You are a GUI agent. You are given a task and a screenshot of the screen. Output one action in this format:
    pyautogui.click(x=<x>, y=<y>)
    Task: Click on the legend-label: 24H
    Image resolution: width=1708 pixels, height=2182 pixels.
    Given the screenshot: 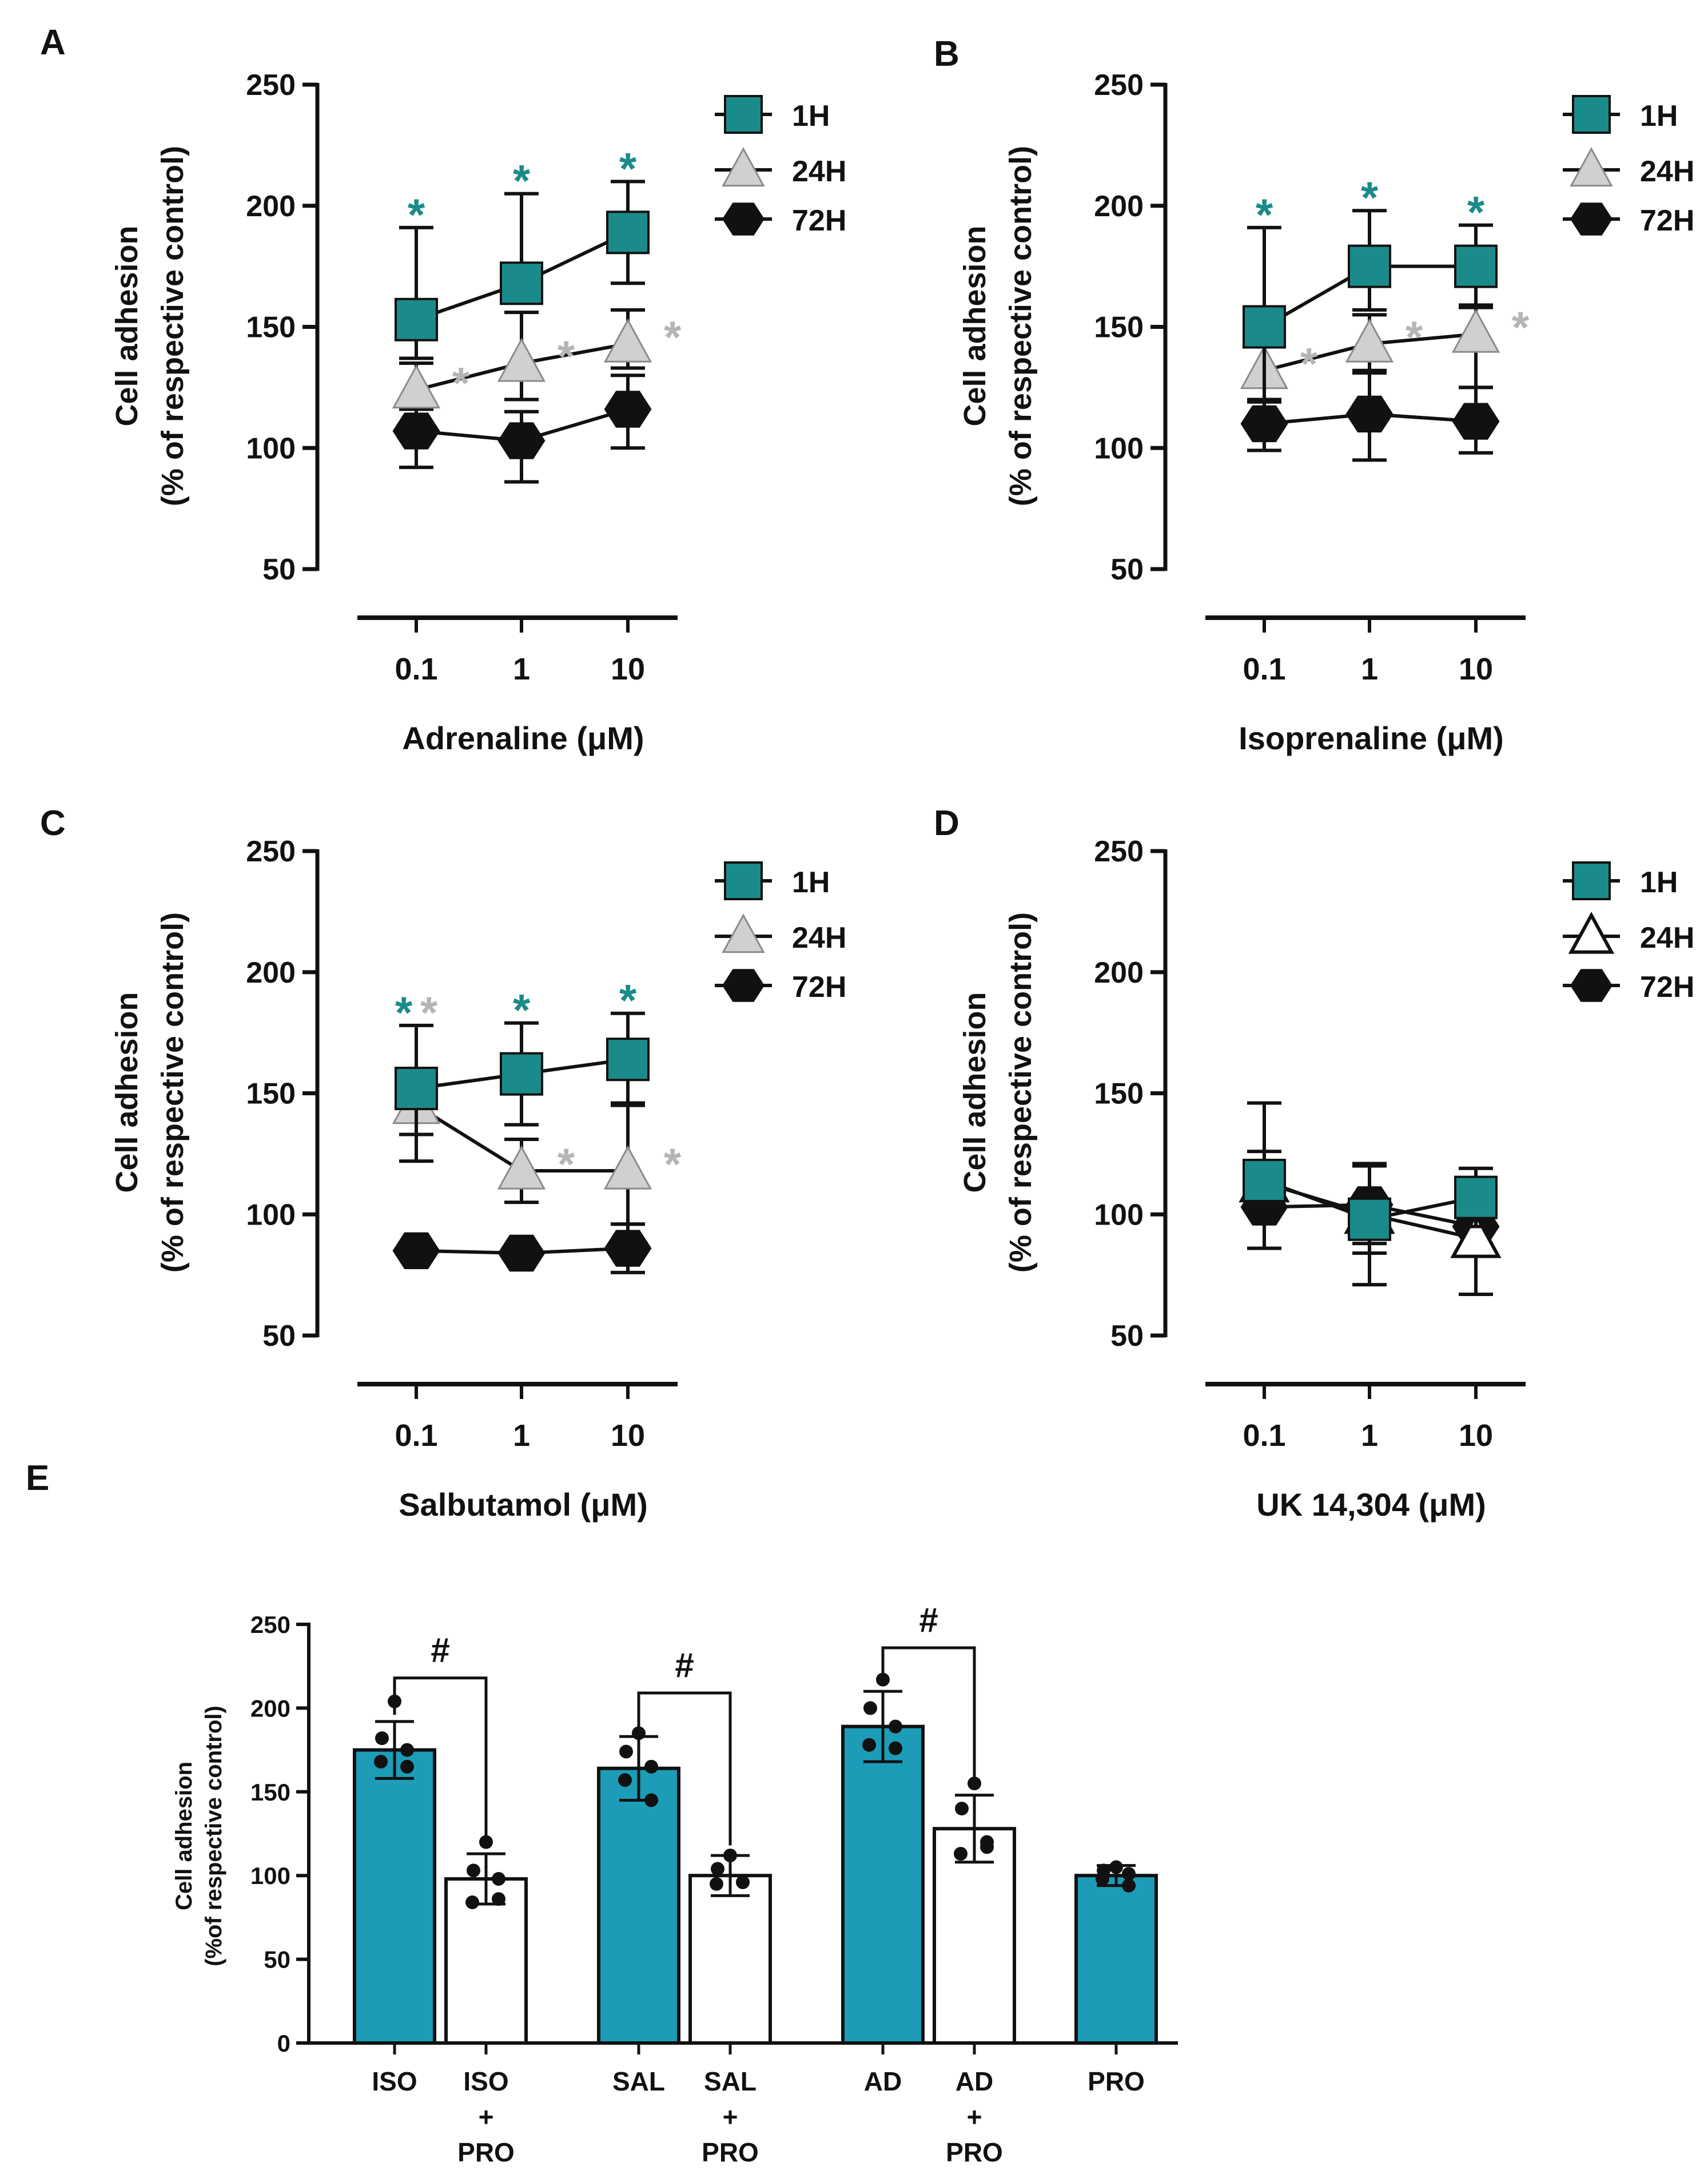 What is the action you would take?
    pyautogui.click(x=1667, y=171)
    